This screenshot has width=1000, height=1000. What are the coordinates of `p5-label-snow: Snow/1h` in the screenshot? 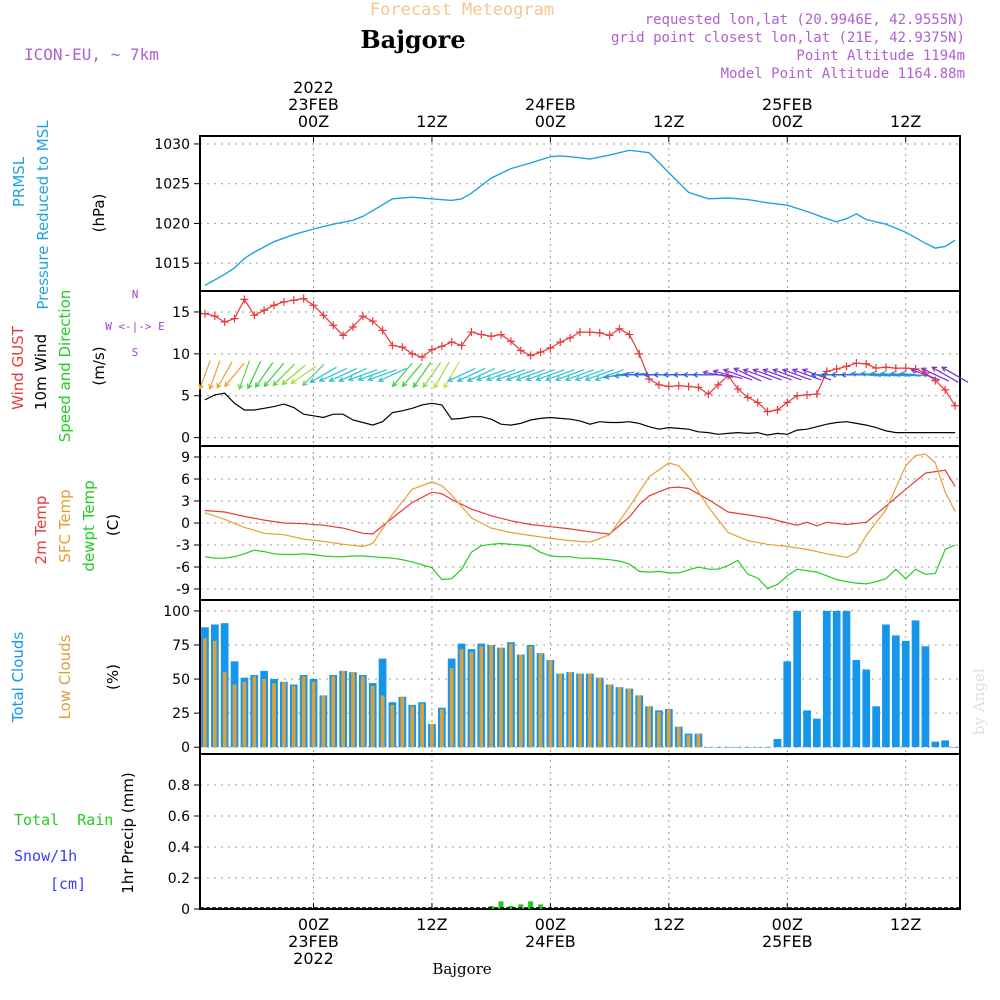 It's located at (45, 856).